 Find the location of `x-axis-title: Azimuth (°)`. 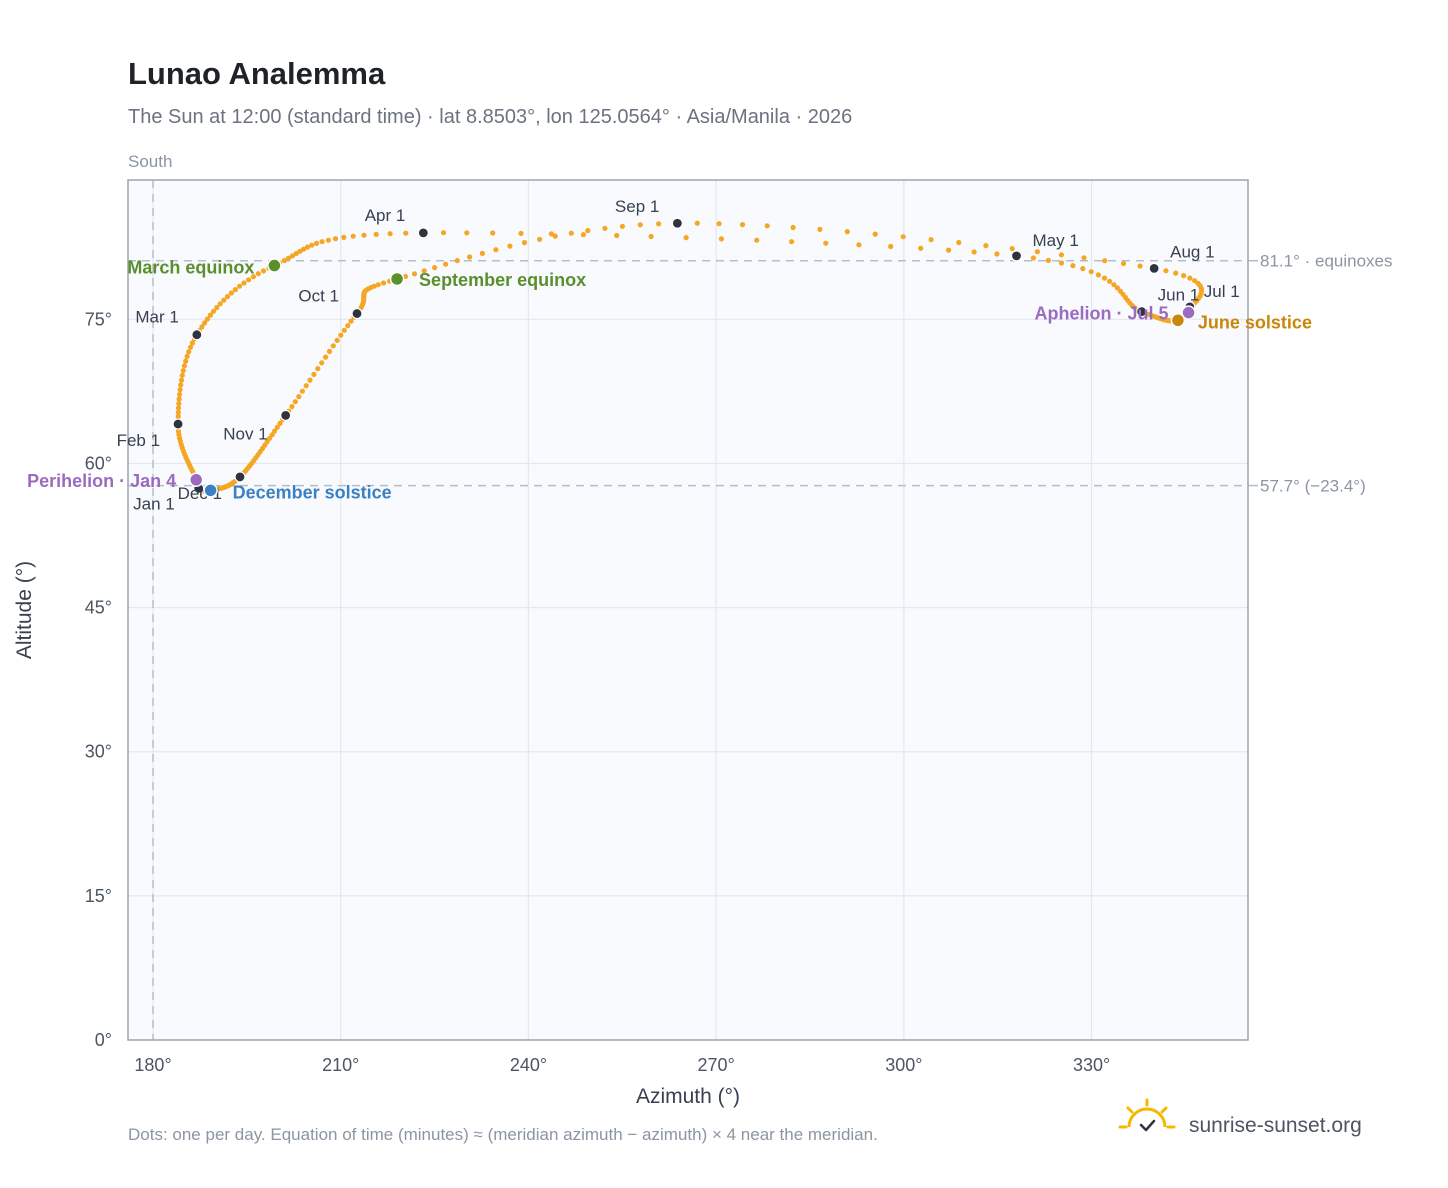

x-axis-title: Azimuth (°) is located at coordinates (688, 1096).